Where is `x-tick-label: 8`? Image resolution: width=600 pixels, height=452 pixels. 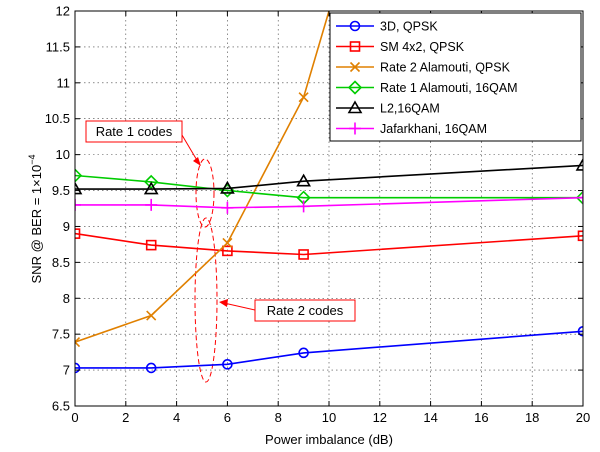 x-tick-label: 8 is located at coordinates (278, 417).